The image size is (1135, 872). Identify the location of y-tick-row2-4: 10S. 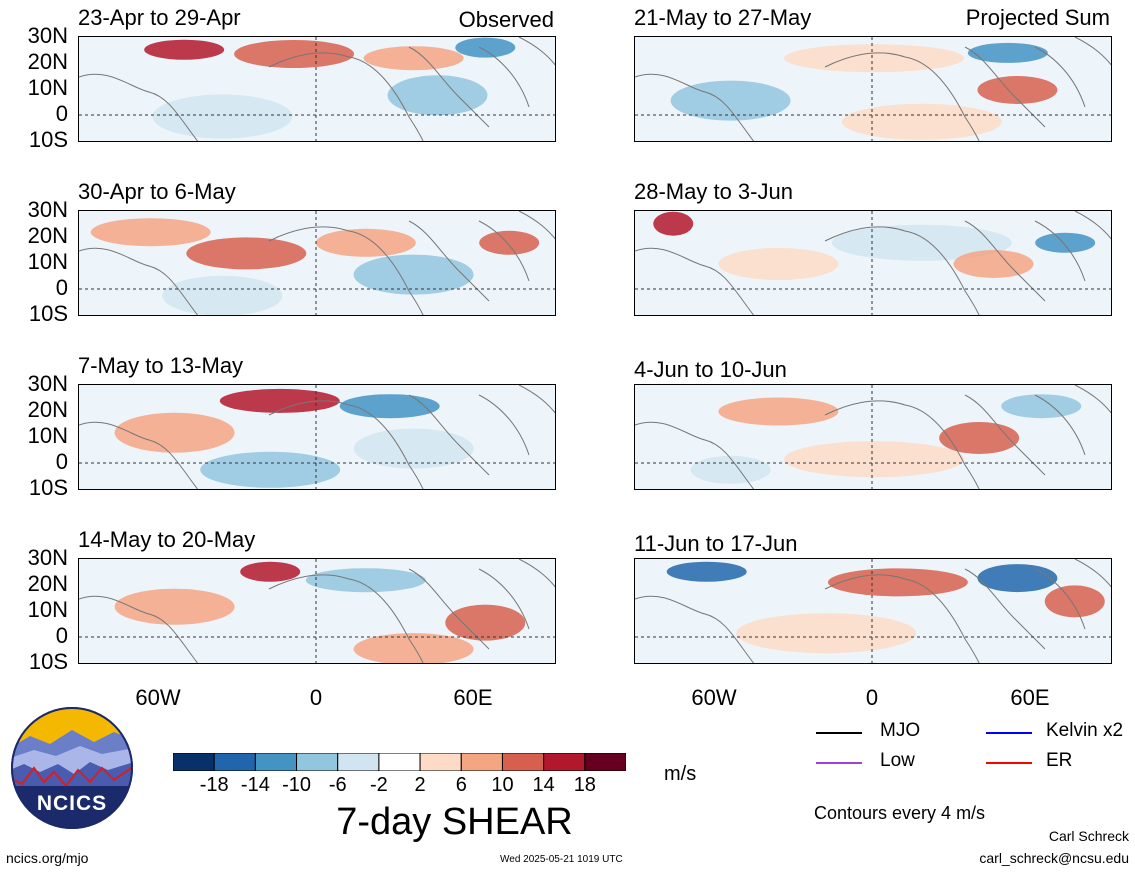
(48, 313).